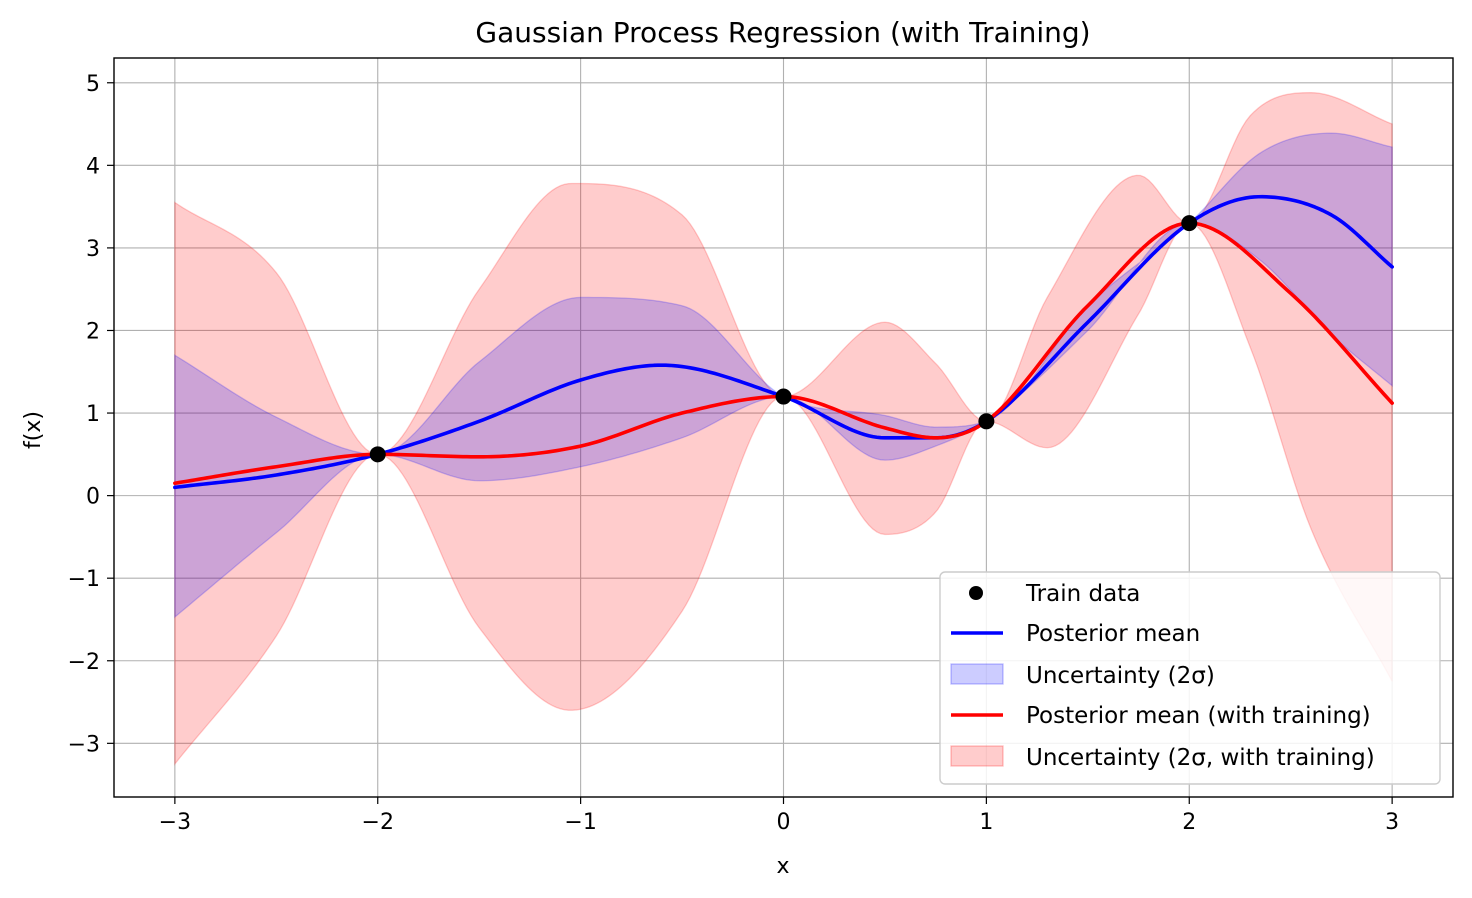  I want to click on x-tick-label: −2, so click(378, 822).